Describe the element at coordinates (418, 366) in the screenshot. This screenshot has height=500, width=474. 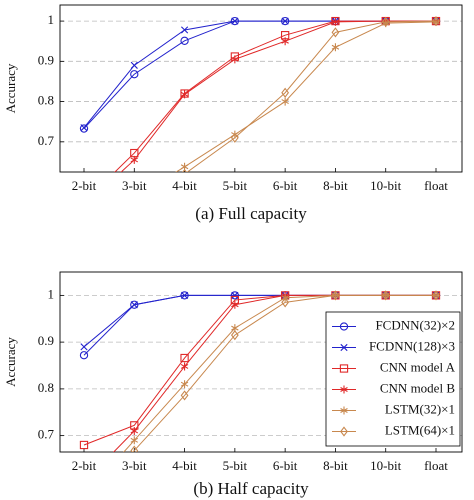
I see `legend-label: CNN model A` at that location.